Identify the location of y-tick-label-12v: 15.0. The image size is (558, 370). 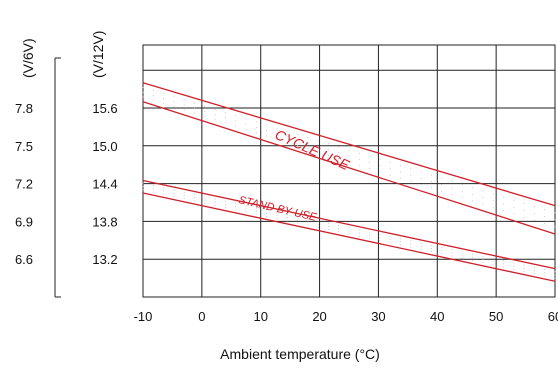
(104, 146).